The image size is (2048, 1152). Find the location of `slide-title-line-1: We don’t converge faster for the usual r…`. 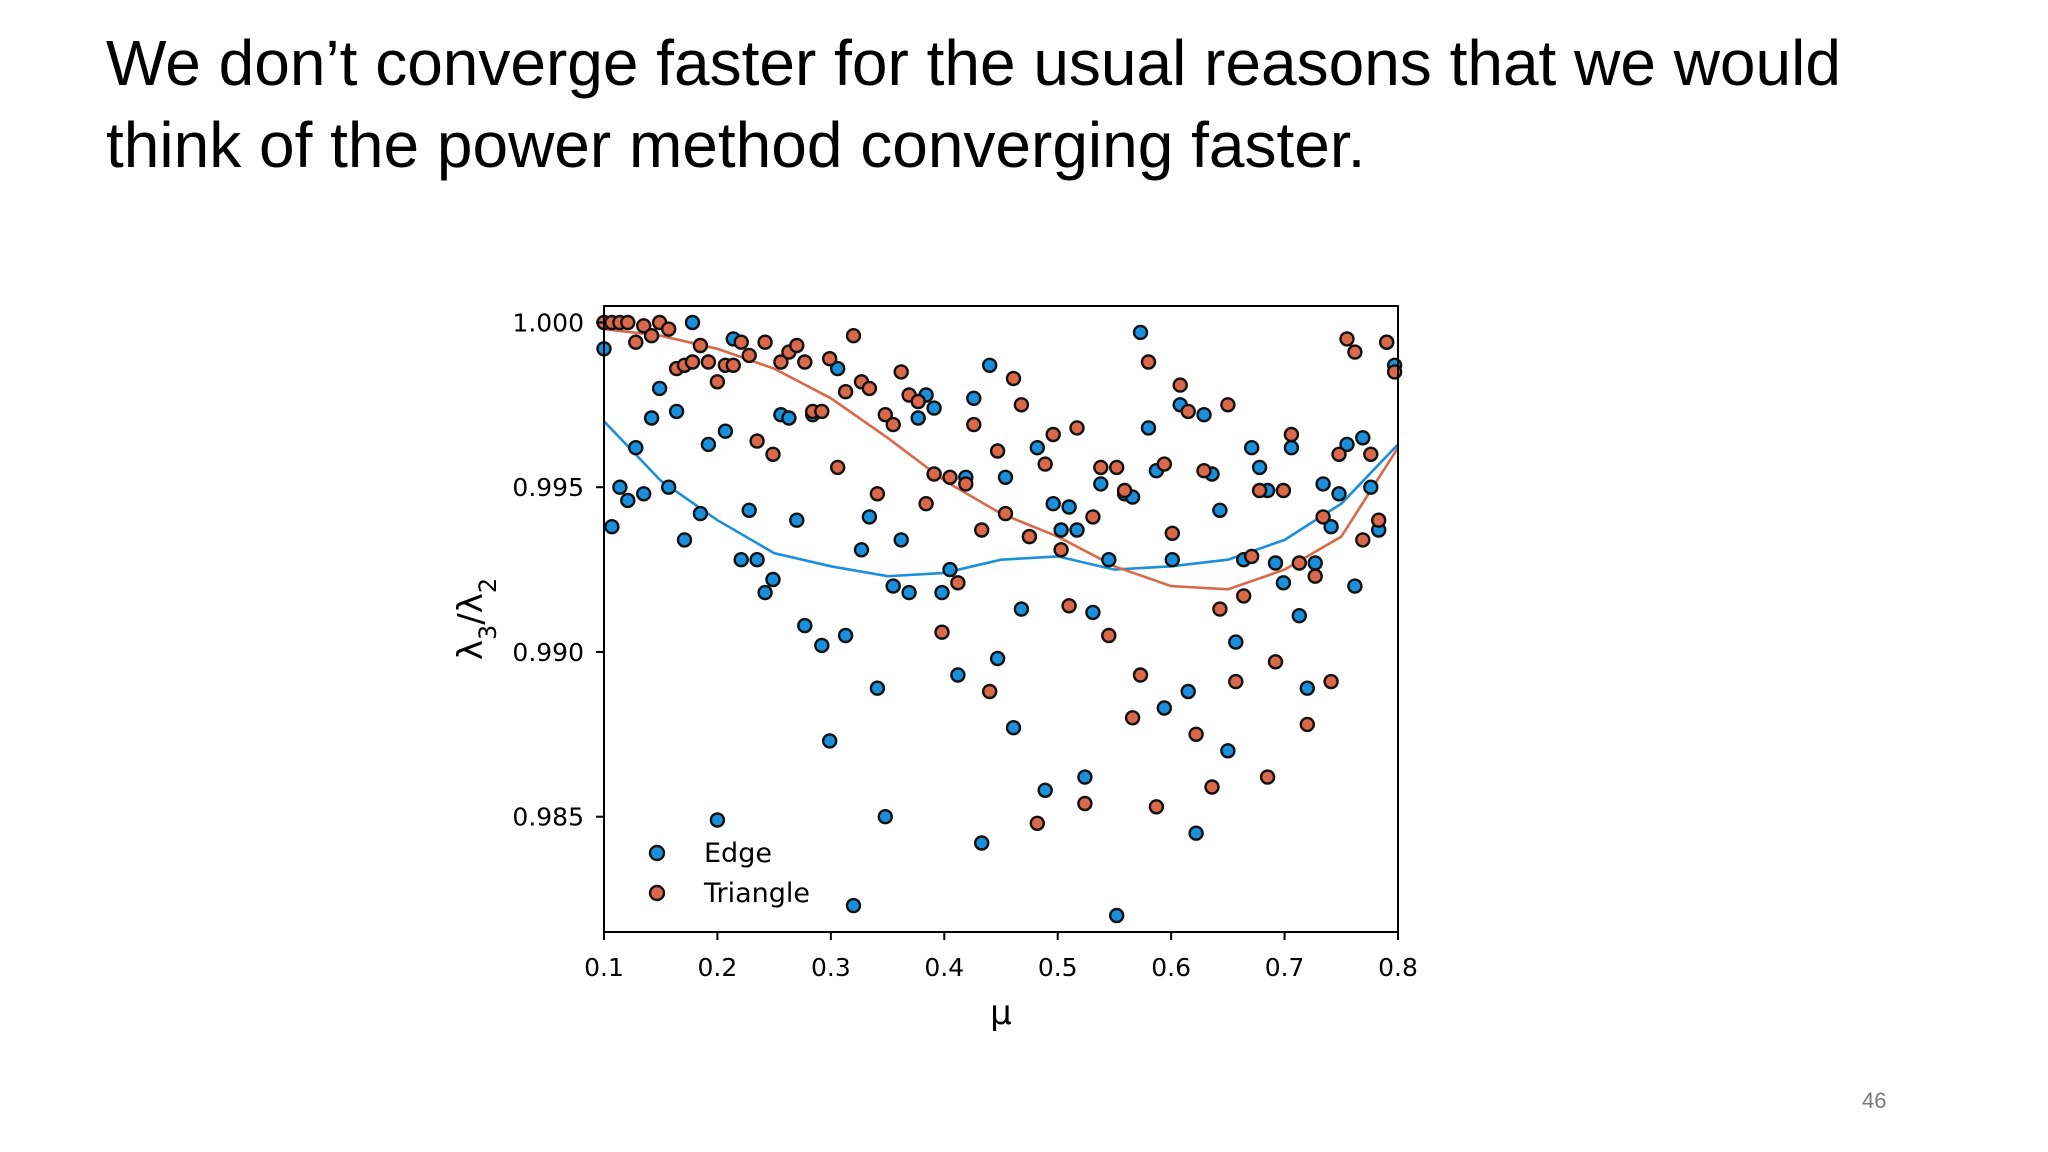

slide-title-line-1: We don’t converge faster for the usual r… is located at coordinates (973, 63).